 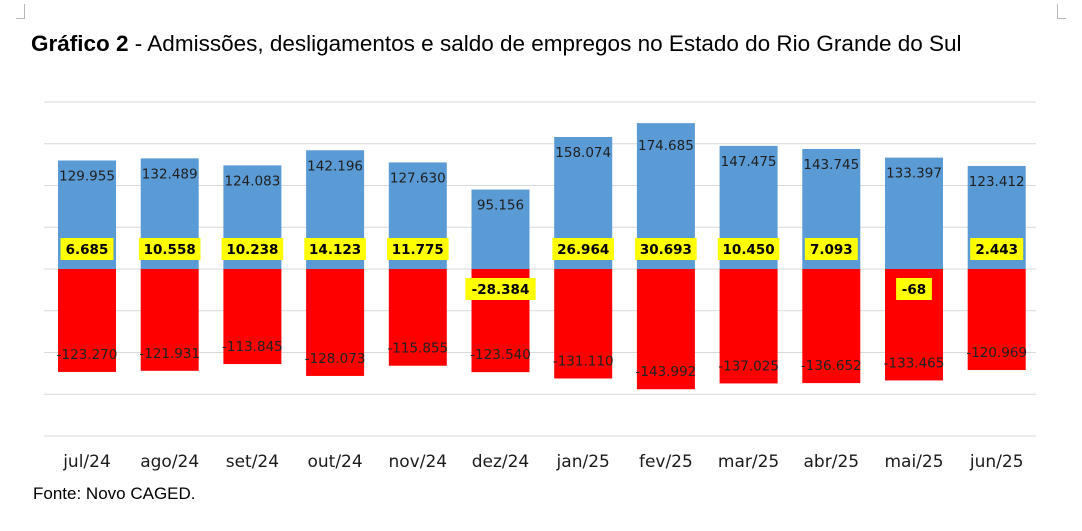 What do you see at coordinates (583, 153) in the screenshot?
I see `admissions-data-label: 158.074` at bounding box center [583, 153].